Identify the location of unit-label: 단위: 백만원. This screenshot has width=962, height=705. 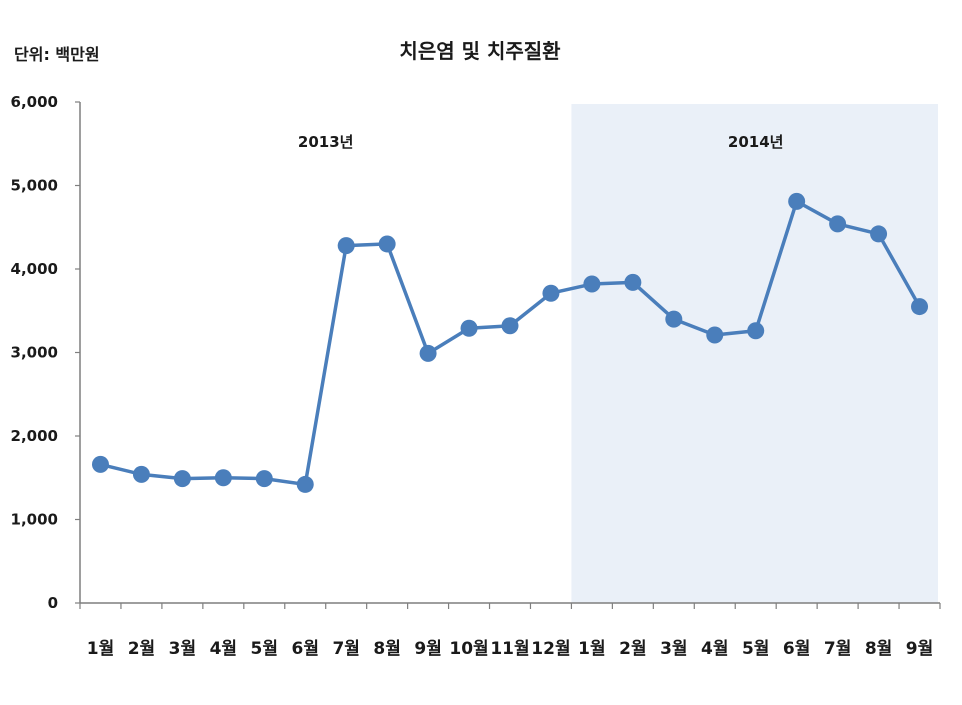
(57, 54).